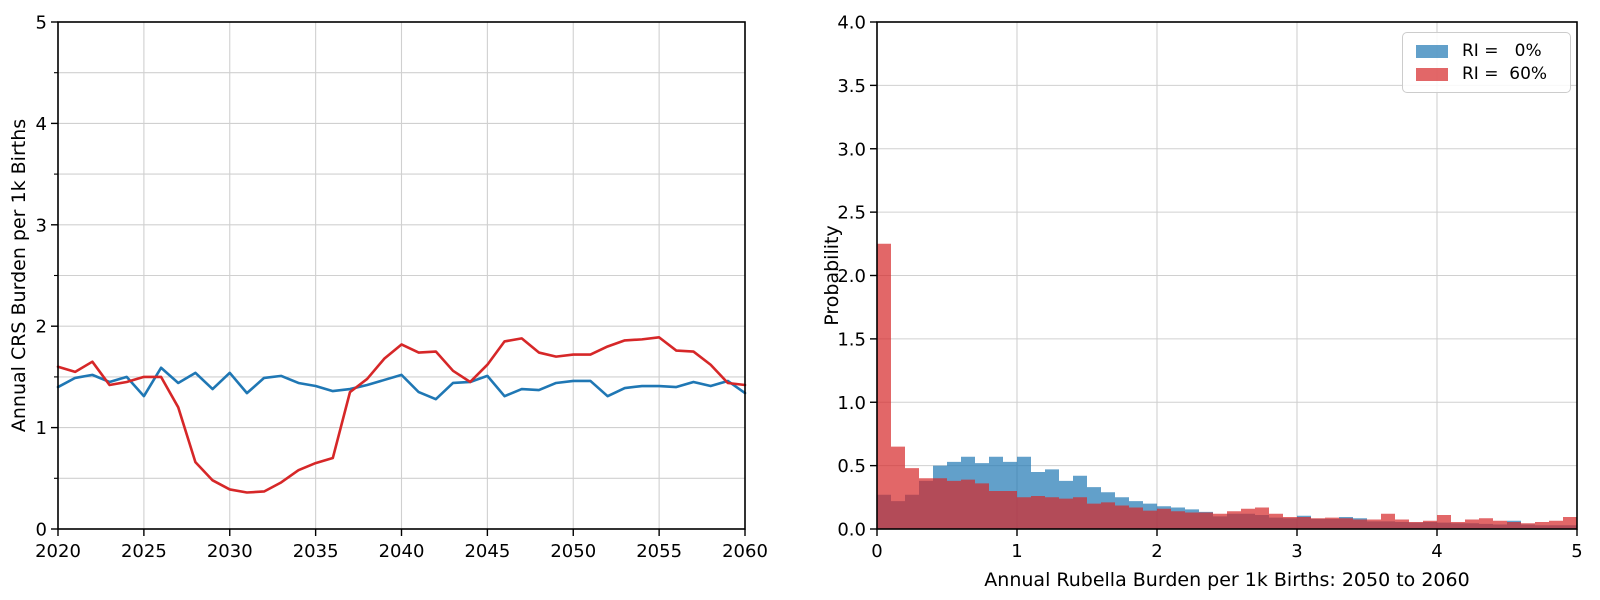 Image resolution: width=1600 pixels, height=600 pixels. I want to click on x-tick-label: 2040, so click(402, 551).